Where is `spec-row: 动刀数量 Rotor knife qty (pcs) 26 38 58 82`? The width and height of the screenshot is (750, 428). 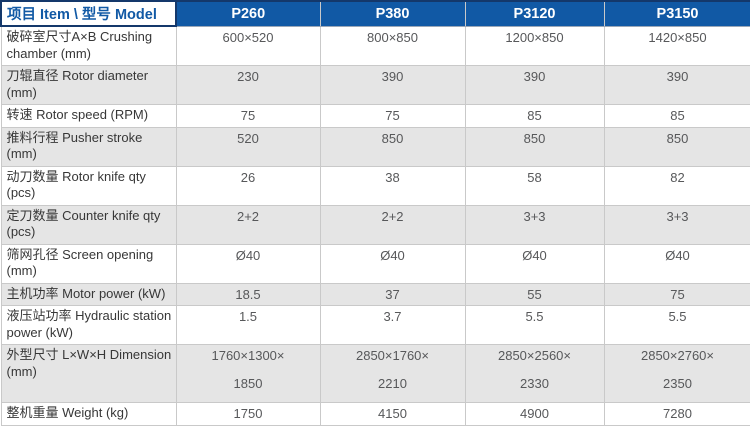 spec-row: 动刀数量 Rotor knife qty (pcs) 26 38 58 82 is located at coordinates (375, 185).